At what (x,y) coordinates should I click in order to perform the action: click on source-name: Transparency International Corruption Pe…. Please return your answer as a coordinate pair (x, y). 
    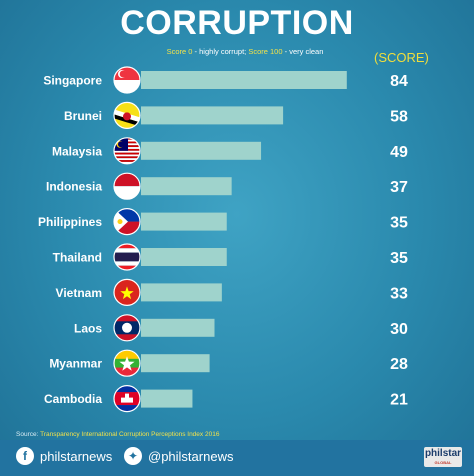
    Looking at the image, I should click on (130, 434).